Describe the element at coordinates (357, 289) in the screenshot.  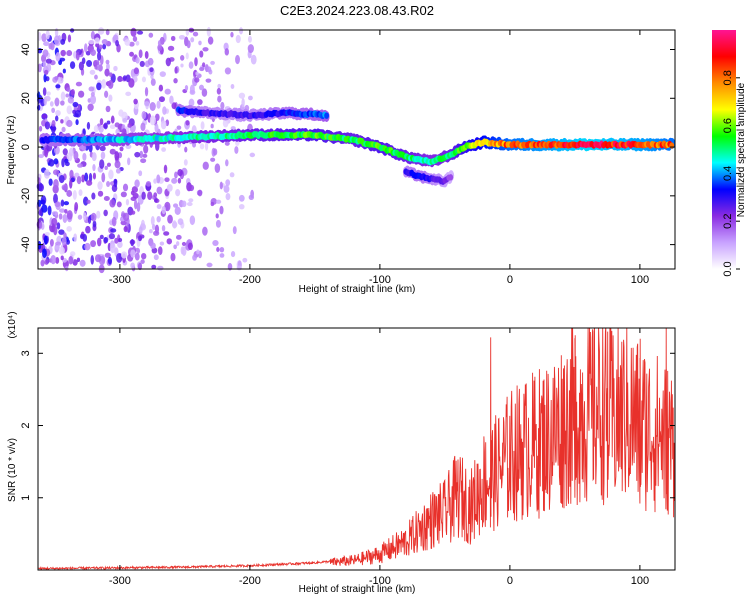
I see `heatmap-x-axis-title: Height of straight line (km)` at that location.